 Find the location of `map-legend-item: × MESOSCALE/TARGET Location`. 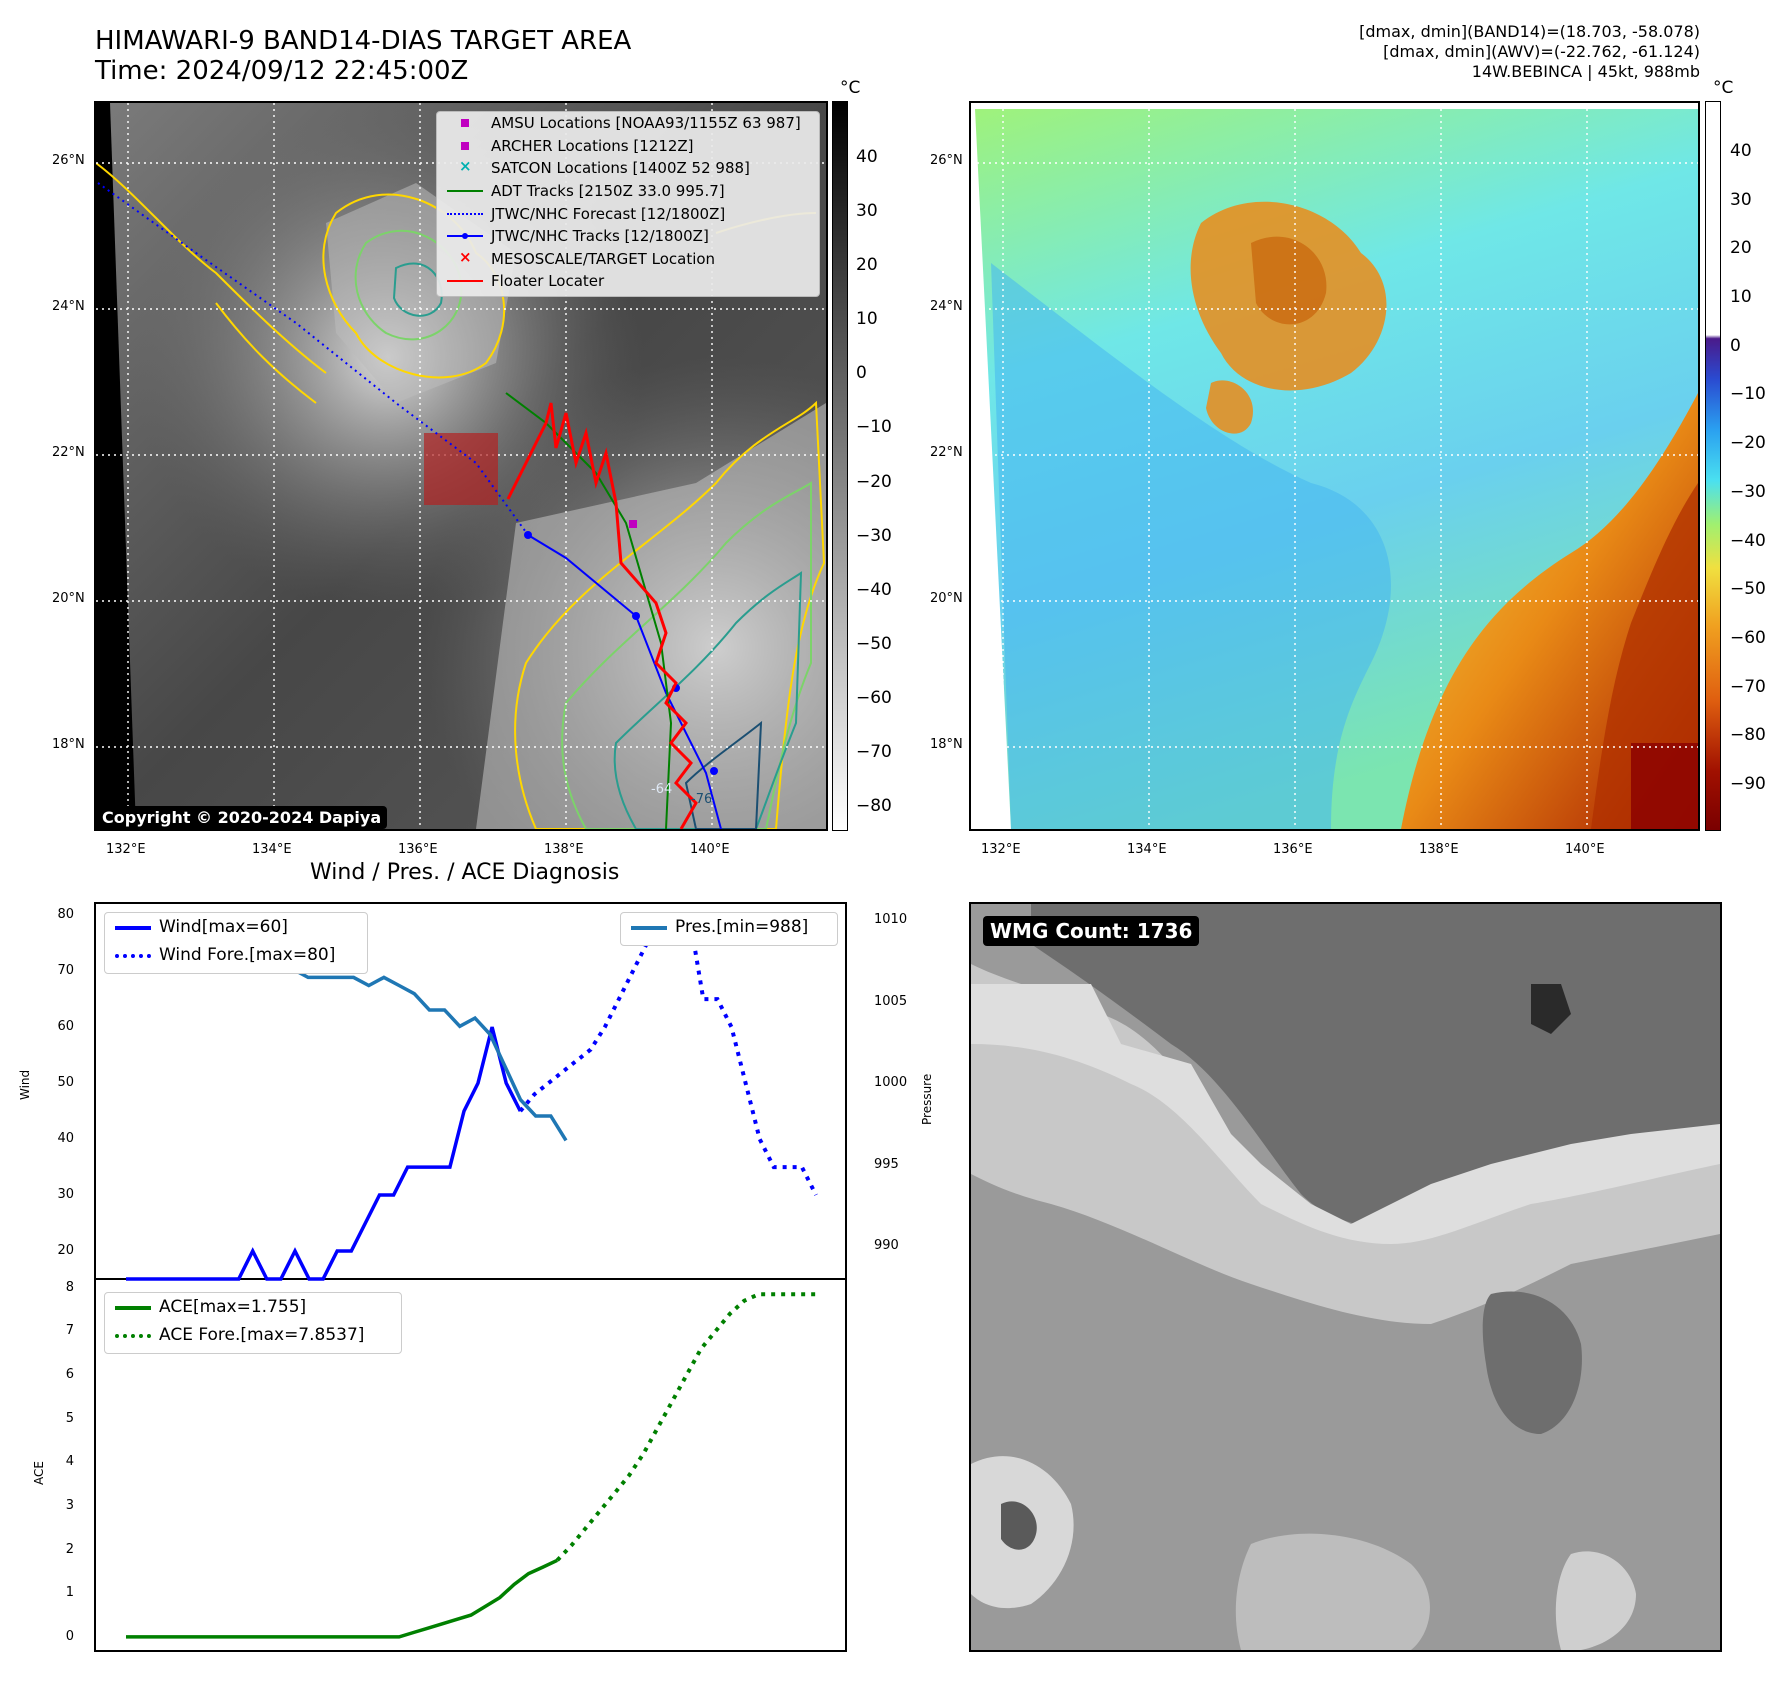

map-legend-item: × MESOSCALE/TARGET Location is located at coordinates (628, 259).